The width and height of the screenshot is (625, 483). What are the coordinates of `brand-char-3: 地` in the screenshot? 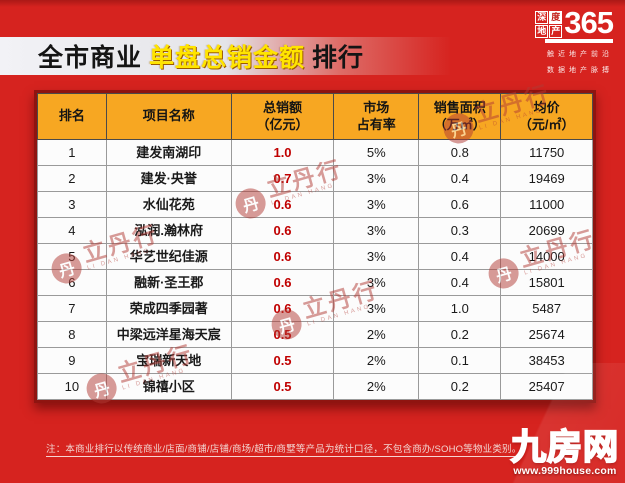 It's located at (542, 31).